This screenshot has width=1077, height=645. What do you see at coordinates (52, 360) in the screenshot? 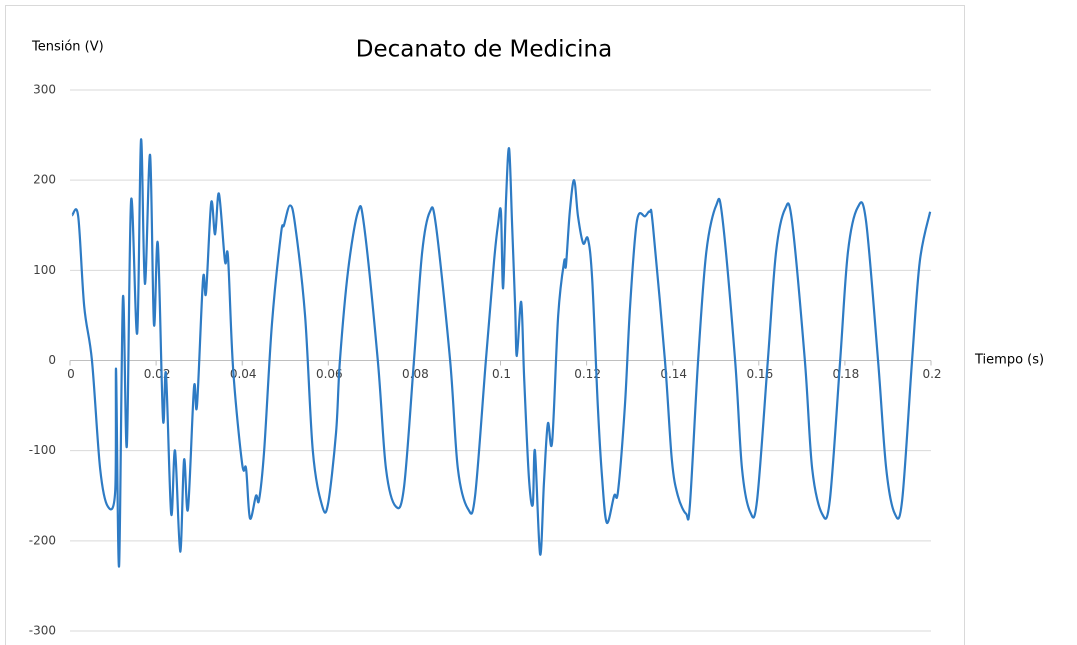
I see `y-tick-label: 0` at bounding box center [52, 360].